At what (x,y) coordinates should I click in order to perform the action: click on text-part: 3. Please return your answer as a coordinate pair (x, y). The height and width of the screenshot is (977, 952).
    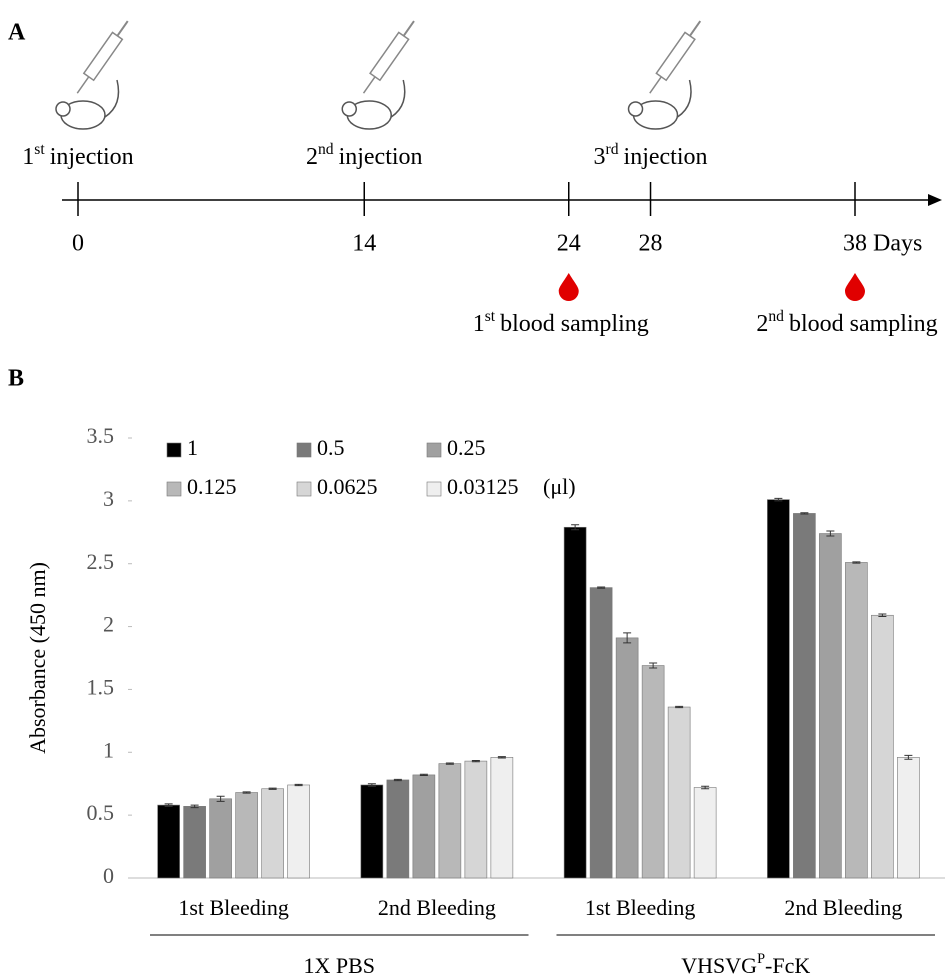
    Looking at the image, I should click on (600, 157).